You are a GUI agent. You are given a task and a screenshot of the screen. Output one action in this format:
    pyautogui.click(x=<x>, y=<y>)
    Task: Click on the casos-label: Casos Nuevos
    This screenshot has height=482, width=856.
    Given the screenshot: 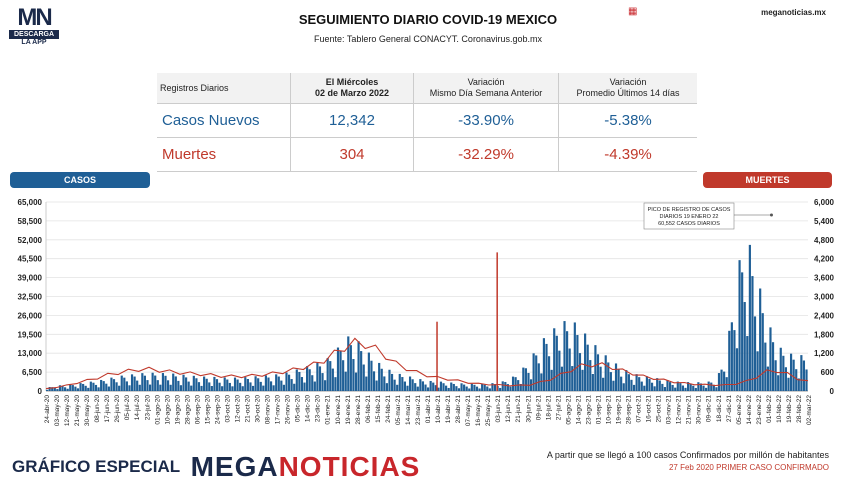 What is the action you would take?
    pyautogui.click(x=224, y=120)
    